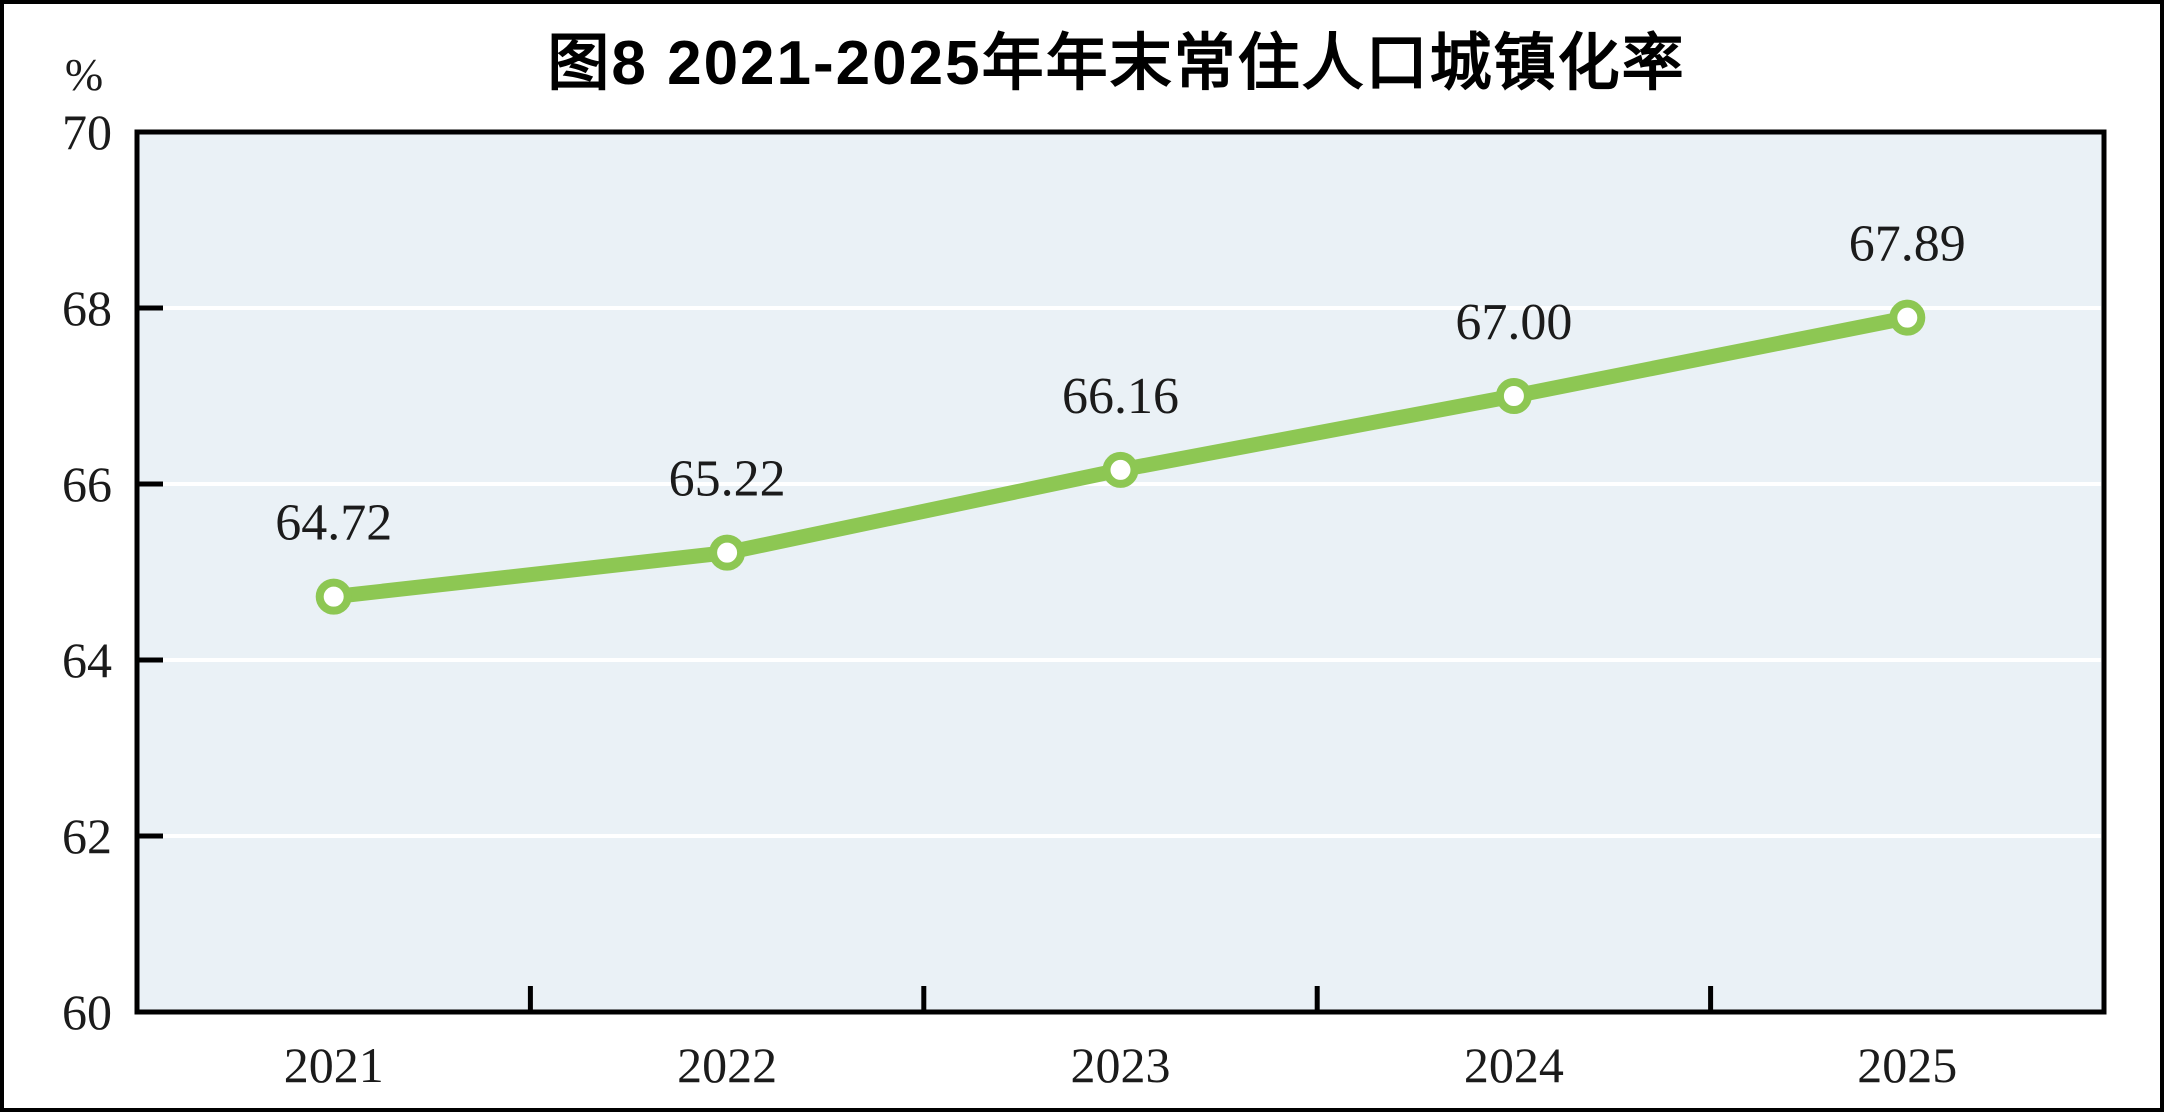 The image size is (2164, 1112). I want to click on x-axis-label: 2023, so click(1121, 1065).